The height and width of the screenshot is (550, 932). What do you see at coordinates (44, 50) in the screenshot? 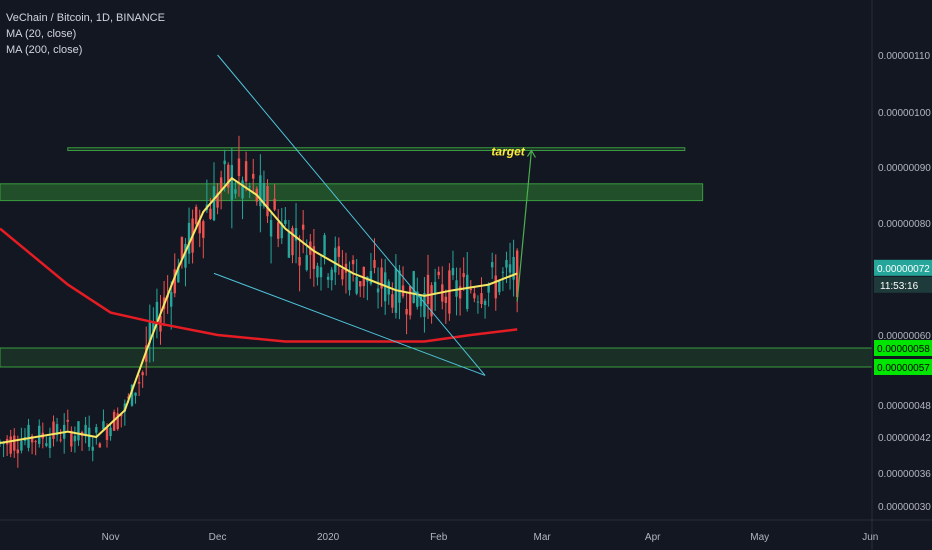
I see `legend-ma200: MA (200, close)` at bounding box center [44, 50].